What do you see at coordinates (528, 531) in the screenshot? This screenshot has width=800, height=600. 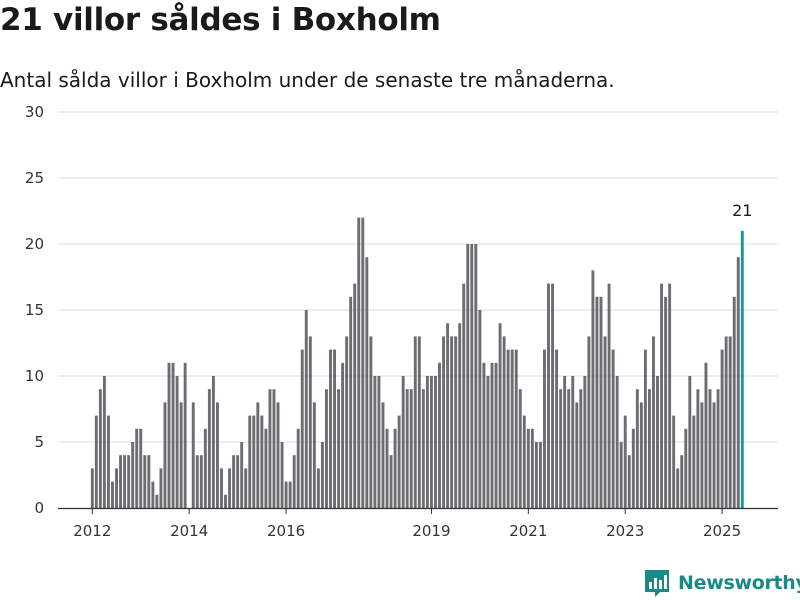 I see `x-tick-label: 2021` at bounding box center [528, 531].